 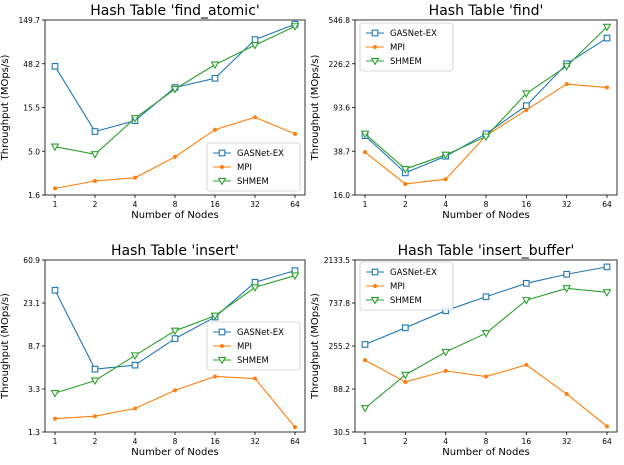 What do you see at coordinates (175, 251) in the screenshot?
I see `chart-title: Hash Table 'insert'` at bounding box center [175, 251].